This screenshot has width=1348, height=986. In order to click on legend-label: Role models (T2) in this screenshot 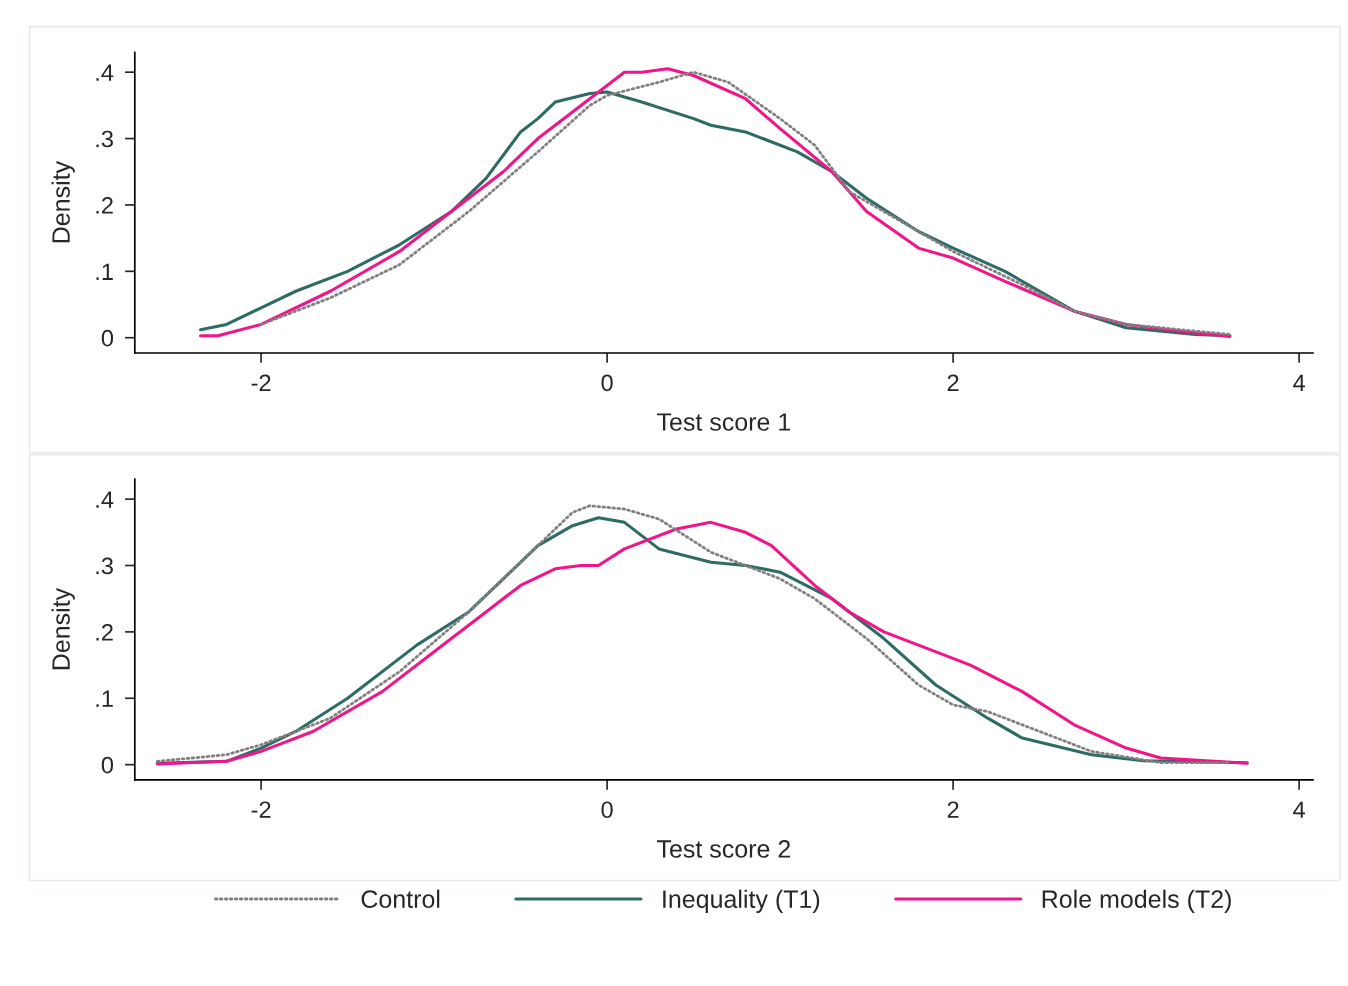, I will do `click(1136, 901)`.